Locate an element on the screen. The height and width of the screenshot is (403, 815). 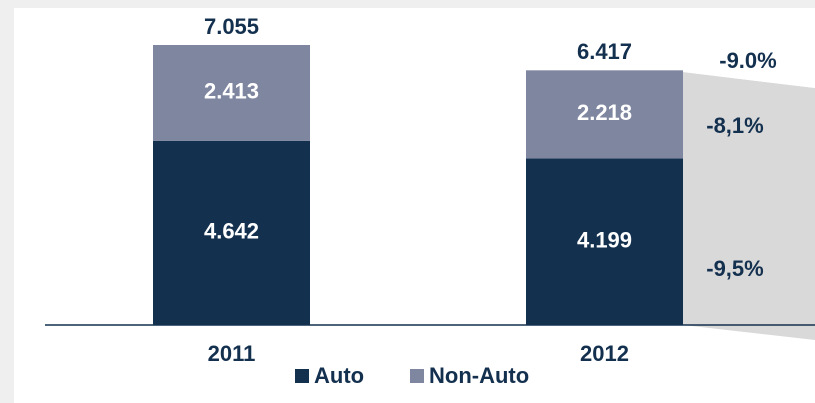
change-label: -9,5% is located at coordinates (734, 268).